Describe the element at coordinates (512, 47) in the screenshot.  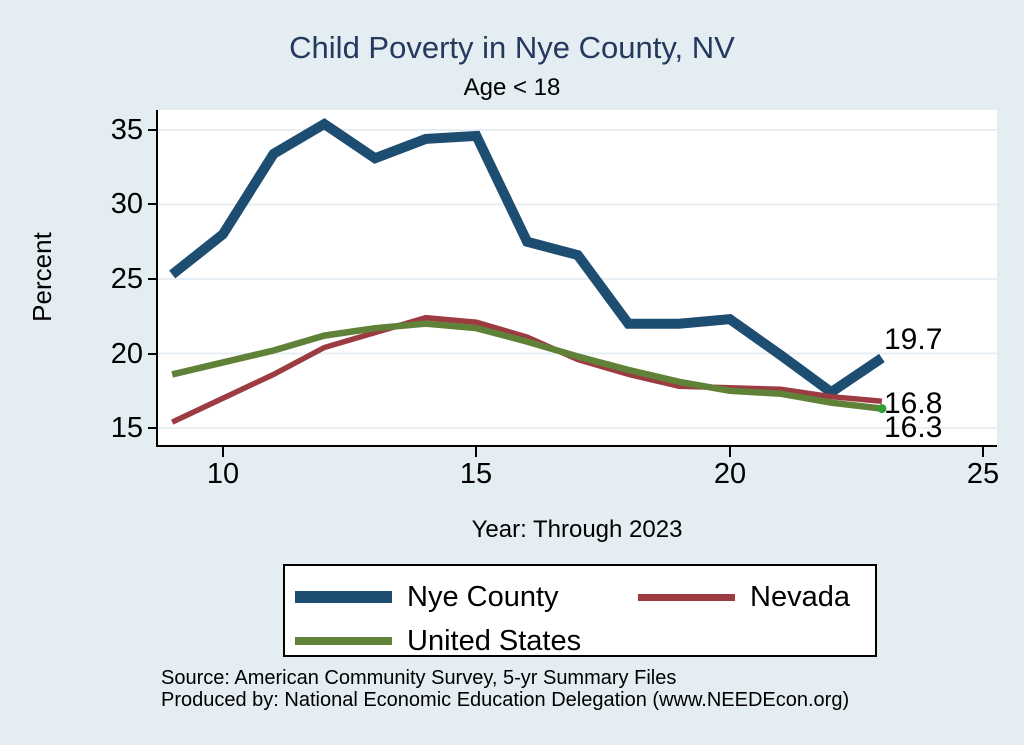
I see `chart-title: Child Poverty in Nye County, NV` at that location.